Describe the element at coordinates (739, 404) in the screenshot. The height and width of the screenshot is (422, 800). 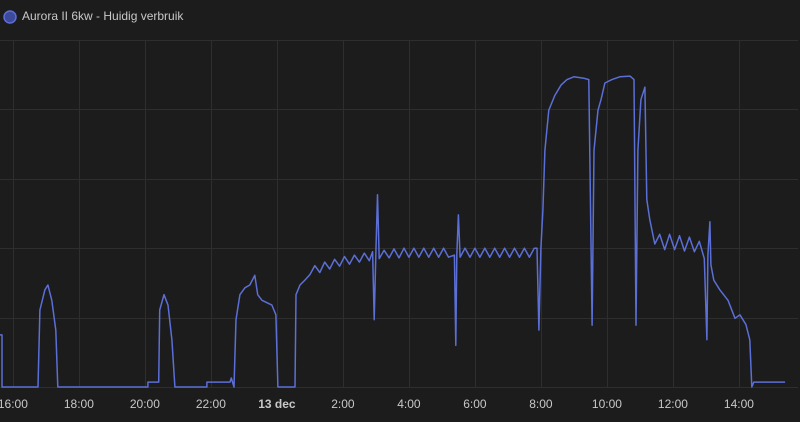
I see `x-tick-label: 14:00` at that location.